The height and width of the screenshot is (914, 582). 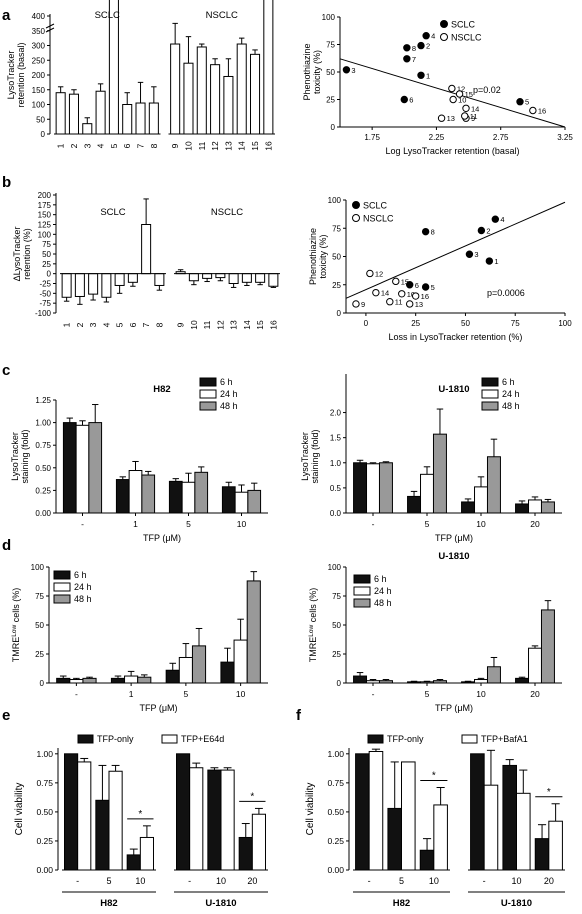 I want to click on y-tick-label: 0.75, so click(x=43, y=445).